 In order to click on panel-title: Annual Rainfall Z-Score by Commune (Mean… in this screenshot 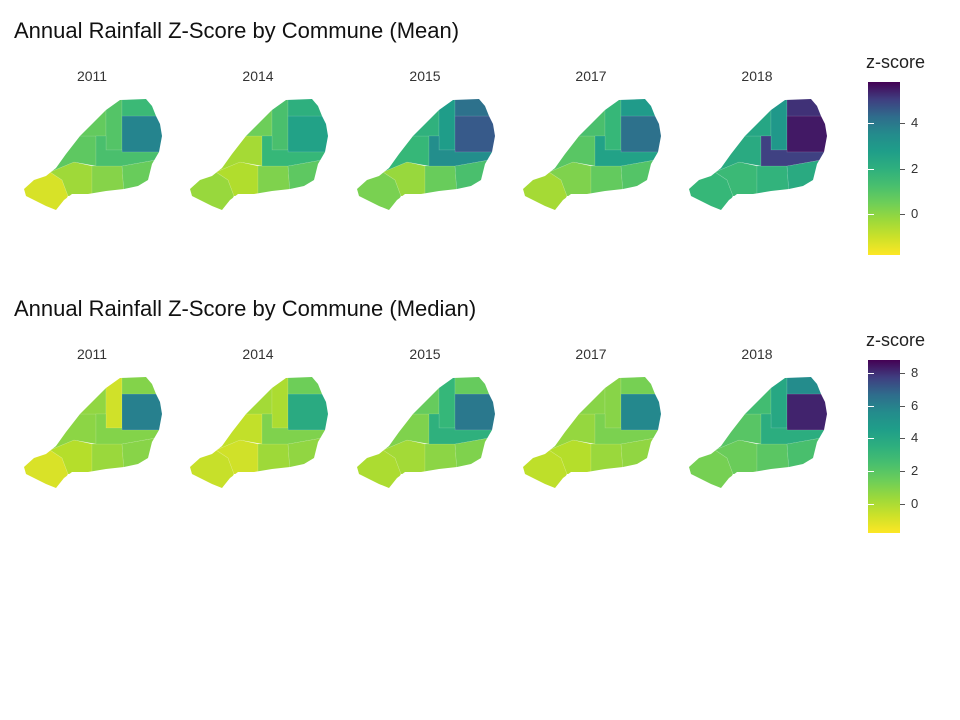, I will do `click(237, 30)`.